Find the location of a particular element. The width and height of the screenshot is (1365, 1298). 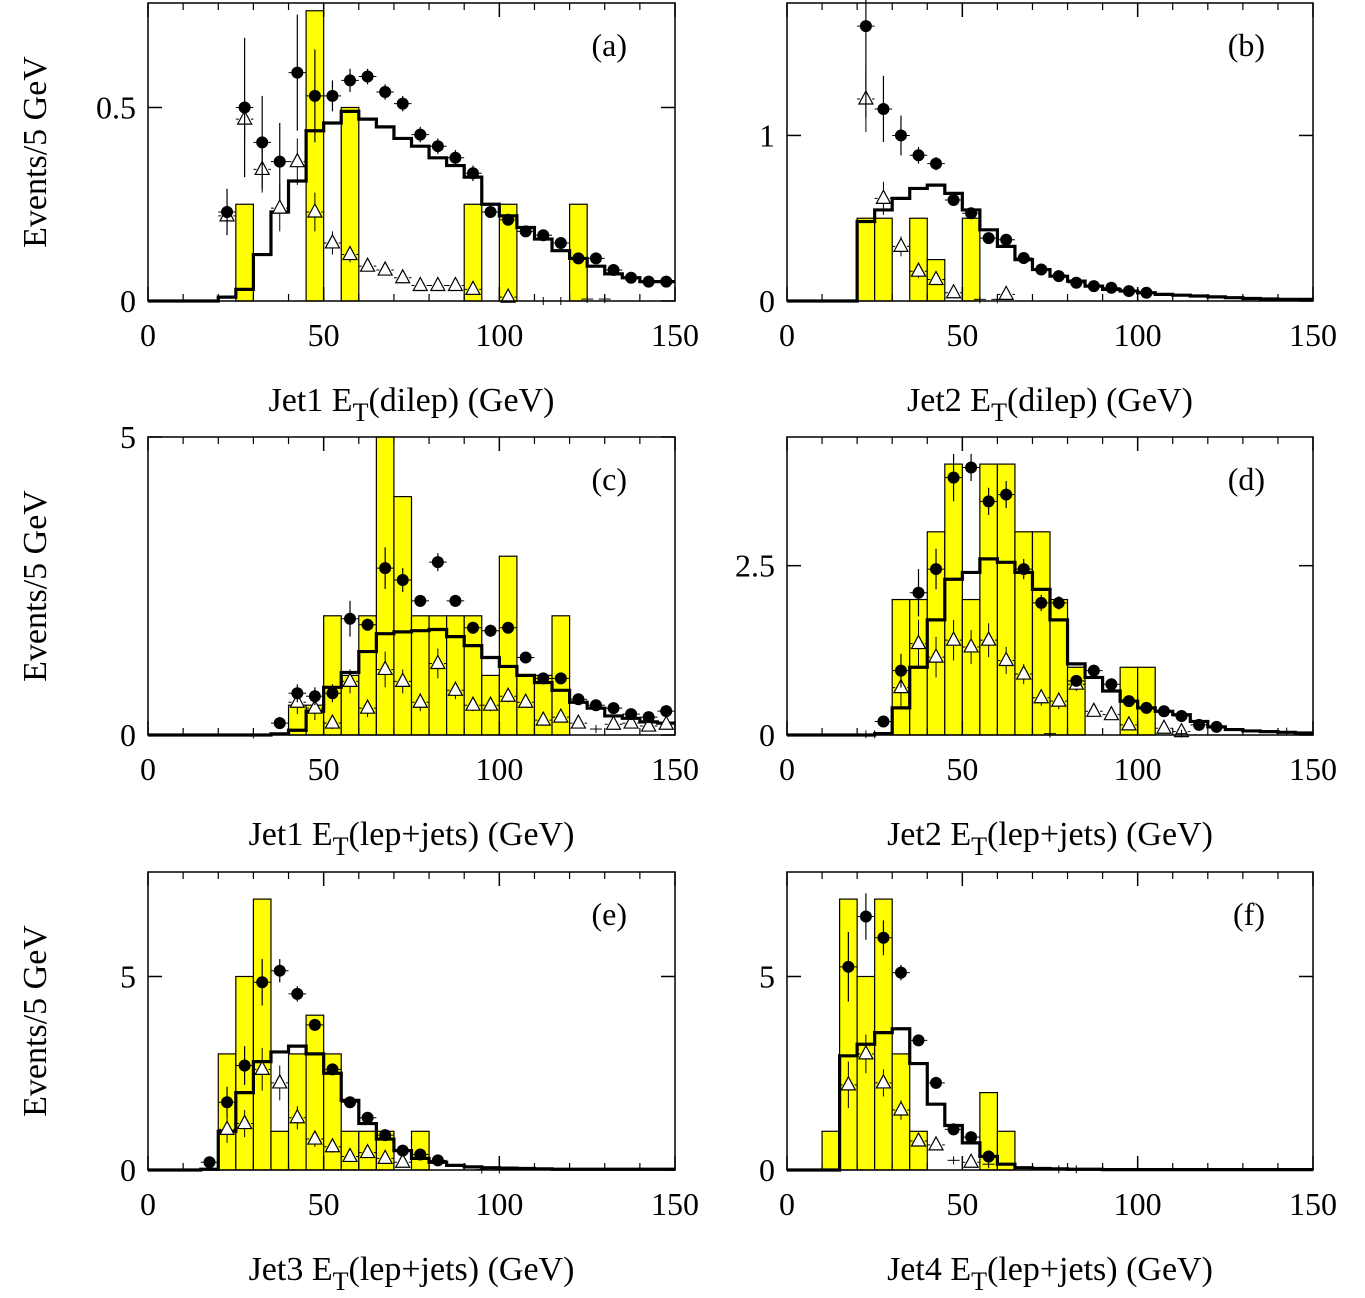

x-axis-title-main: Jet3 E is located at coordinates (291, 1269).